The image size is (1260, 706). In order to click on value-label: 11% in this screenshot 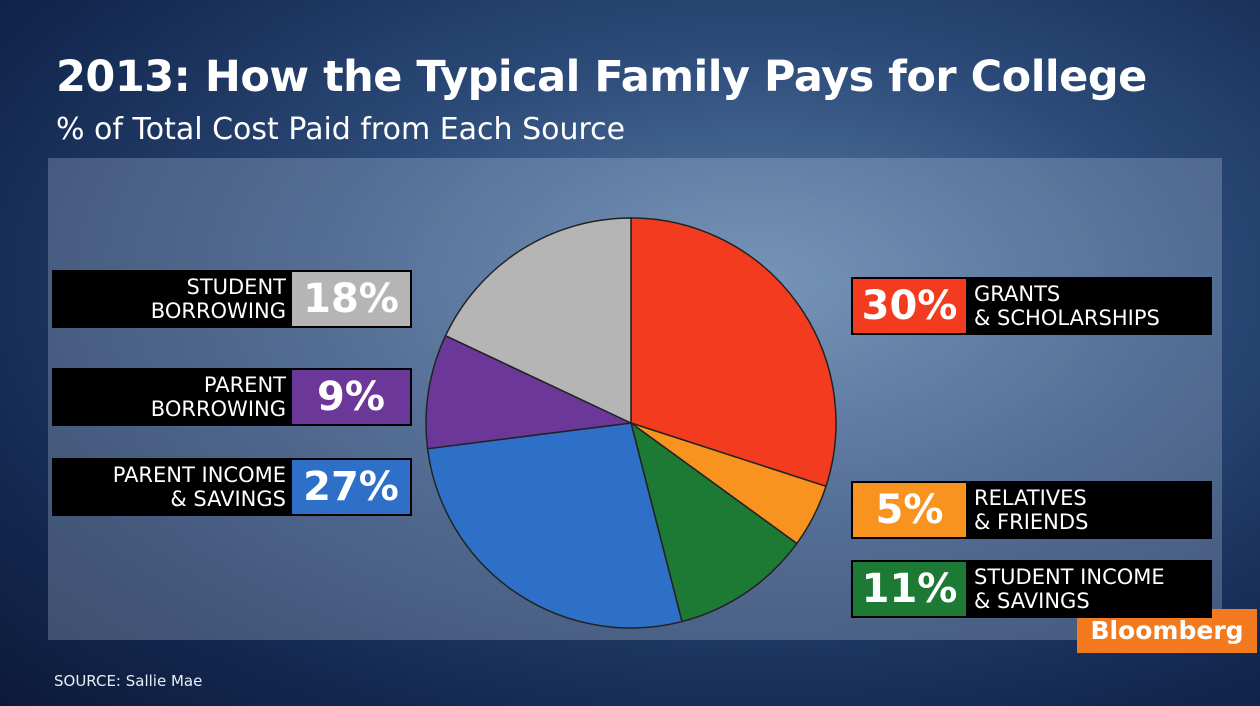, I will do `click(909, 589)`.